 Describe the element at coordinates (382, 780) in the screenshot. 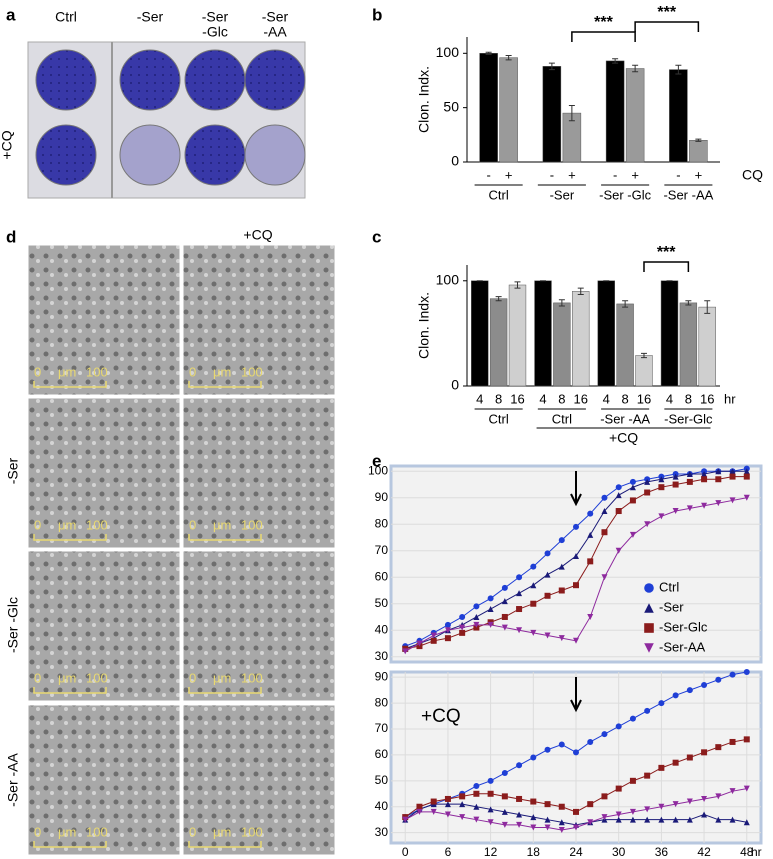

I see `y-tick-label: 50` at that location.